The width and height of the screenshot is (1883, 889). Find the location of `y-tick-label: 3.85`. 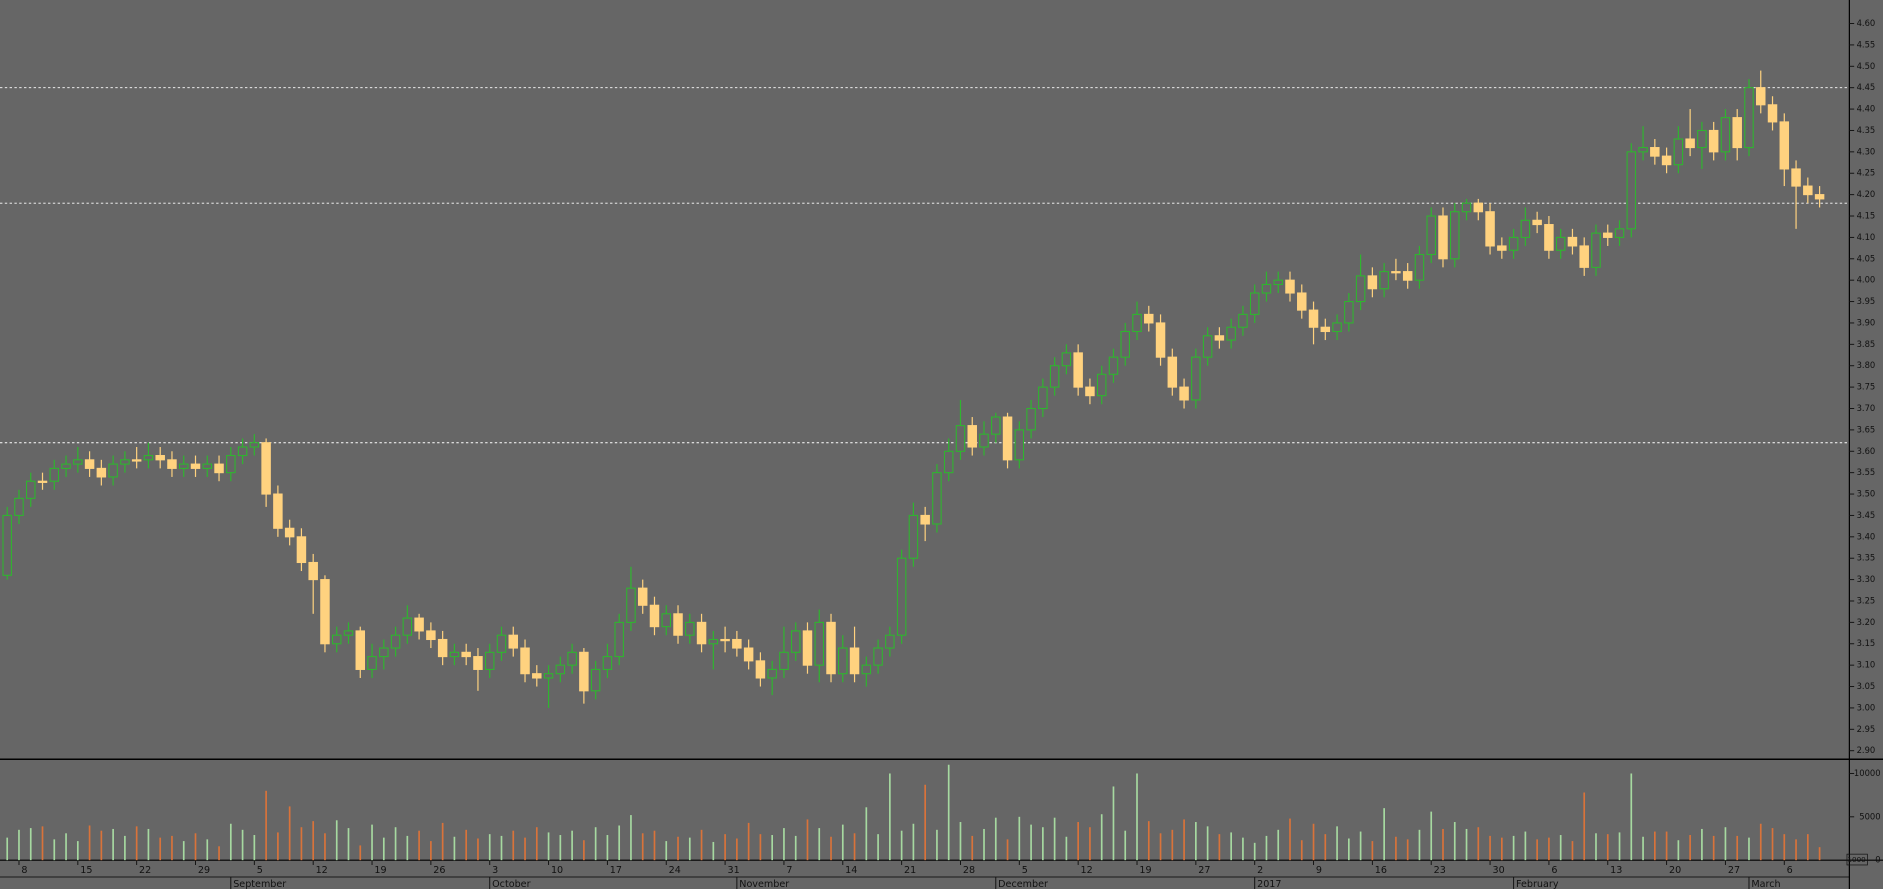

y-tick-label: 3.85 is located at coordinates (1866, 344).